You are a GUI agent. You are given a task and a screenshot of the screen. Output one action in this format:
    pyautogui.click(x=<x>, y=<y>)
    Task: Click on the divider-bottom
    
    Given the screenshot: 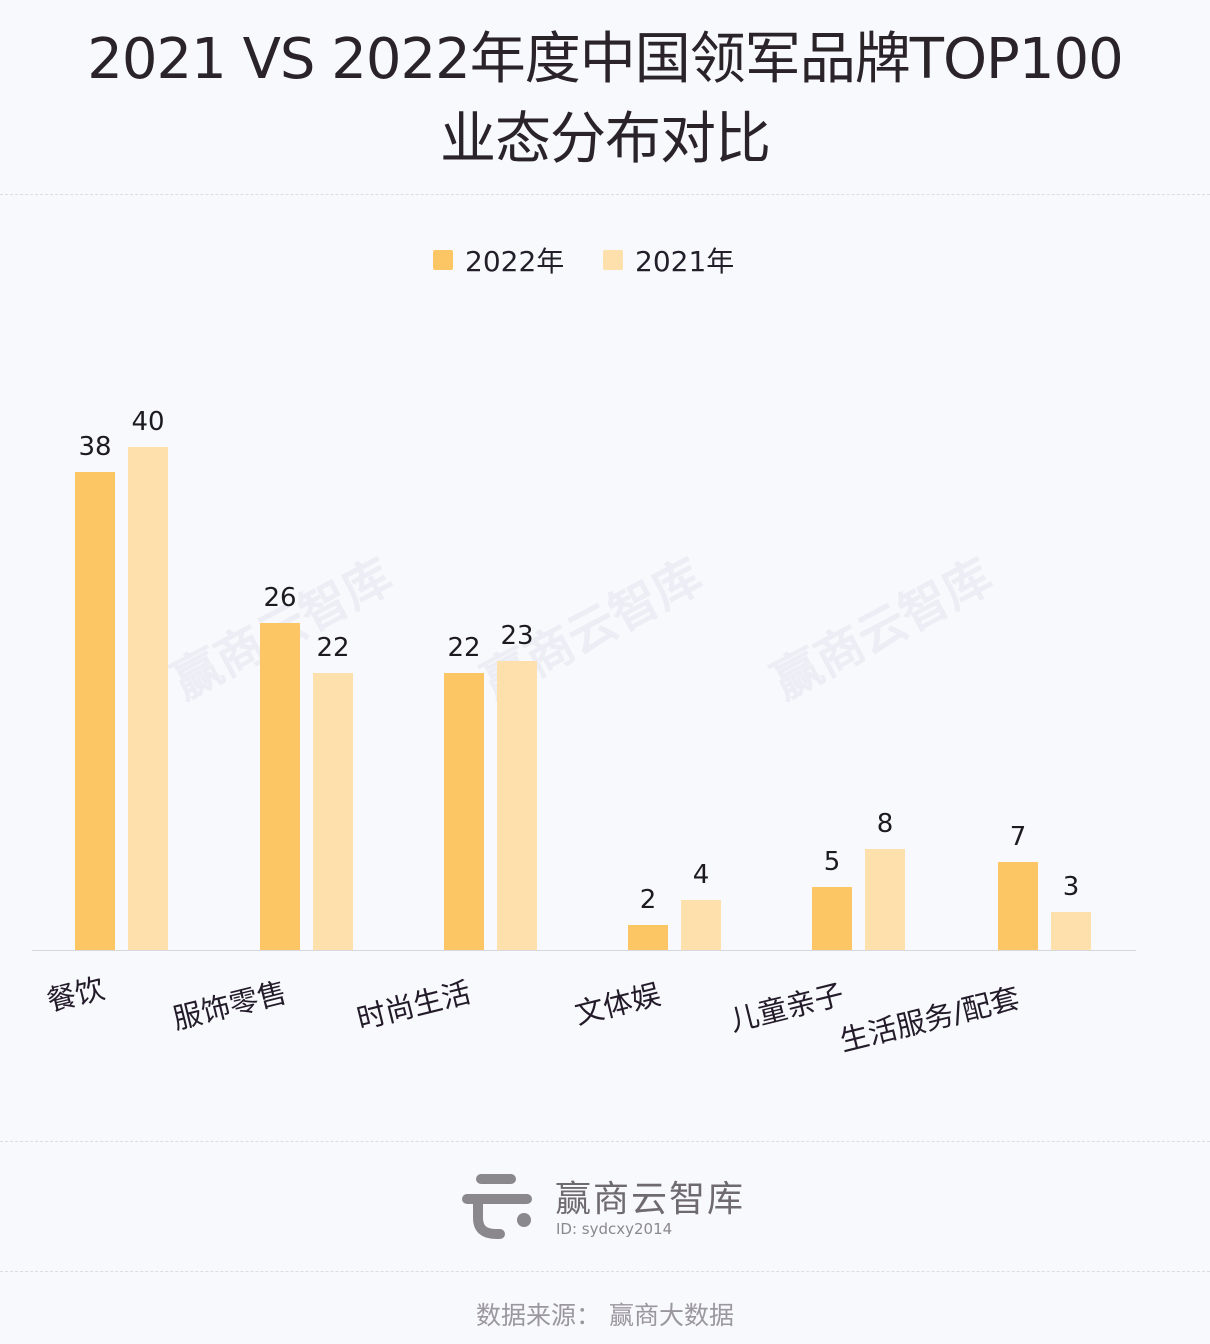 What is the action you would take?
    pyautogui.click(x=605, y=1271)
    